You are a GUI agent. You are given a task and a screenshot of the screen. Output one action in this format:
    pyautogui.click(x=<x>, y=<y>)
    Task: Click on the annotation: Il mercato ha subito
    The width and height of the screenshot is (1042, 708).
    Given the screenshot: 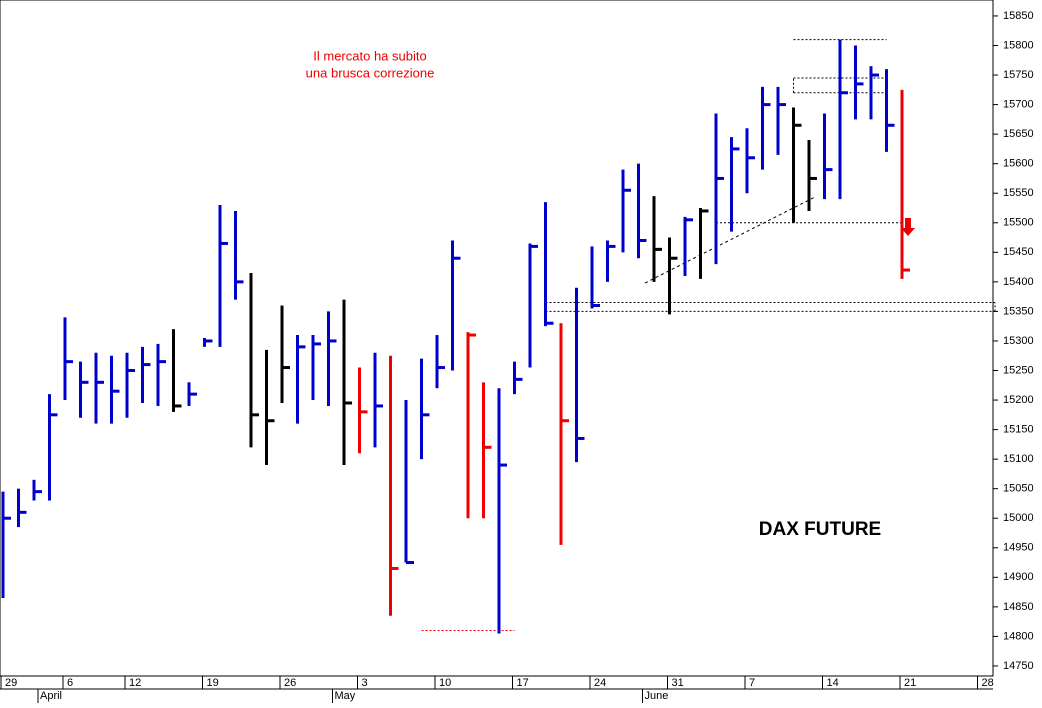 What is the action you would take?
    pyautogui.click(x=369, y=55)
    